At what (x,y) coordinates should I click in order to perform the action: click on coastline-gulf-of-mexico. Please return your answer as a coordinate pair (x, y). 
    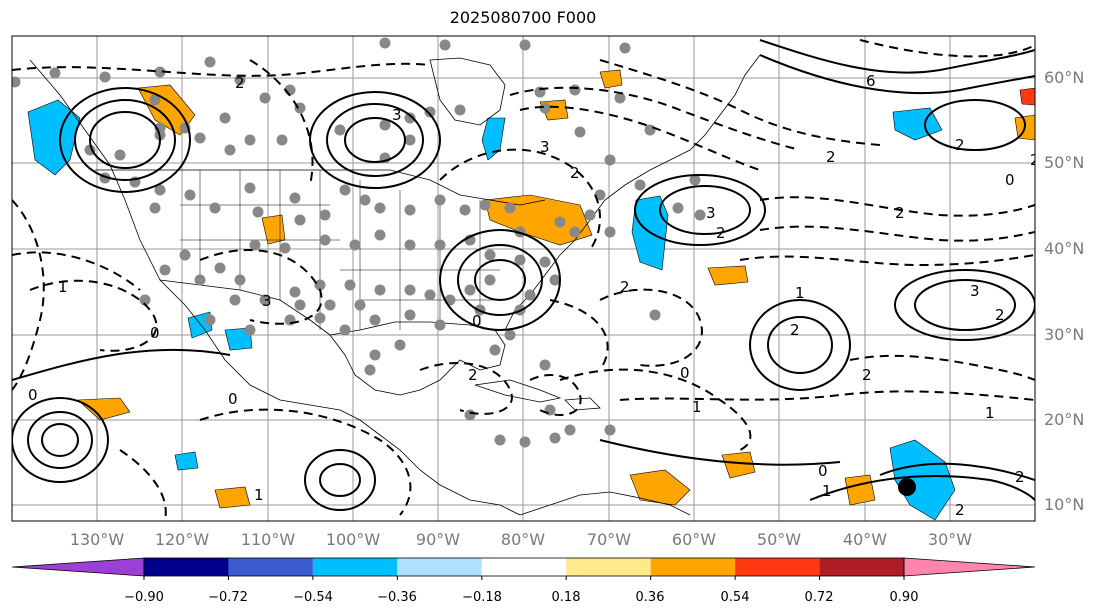
    Looking at the image, I should click on (417, 358).